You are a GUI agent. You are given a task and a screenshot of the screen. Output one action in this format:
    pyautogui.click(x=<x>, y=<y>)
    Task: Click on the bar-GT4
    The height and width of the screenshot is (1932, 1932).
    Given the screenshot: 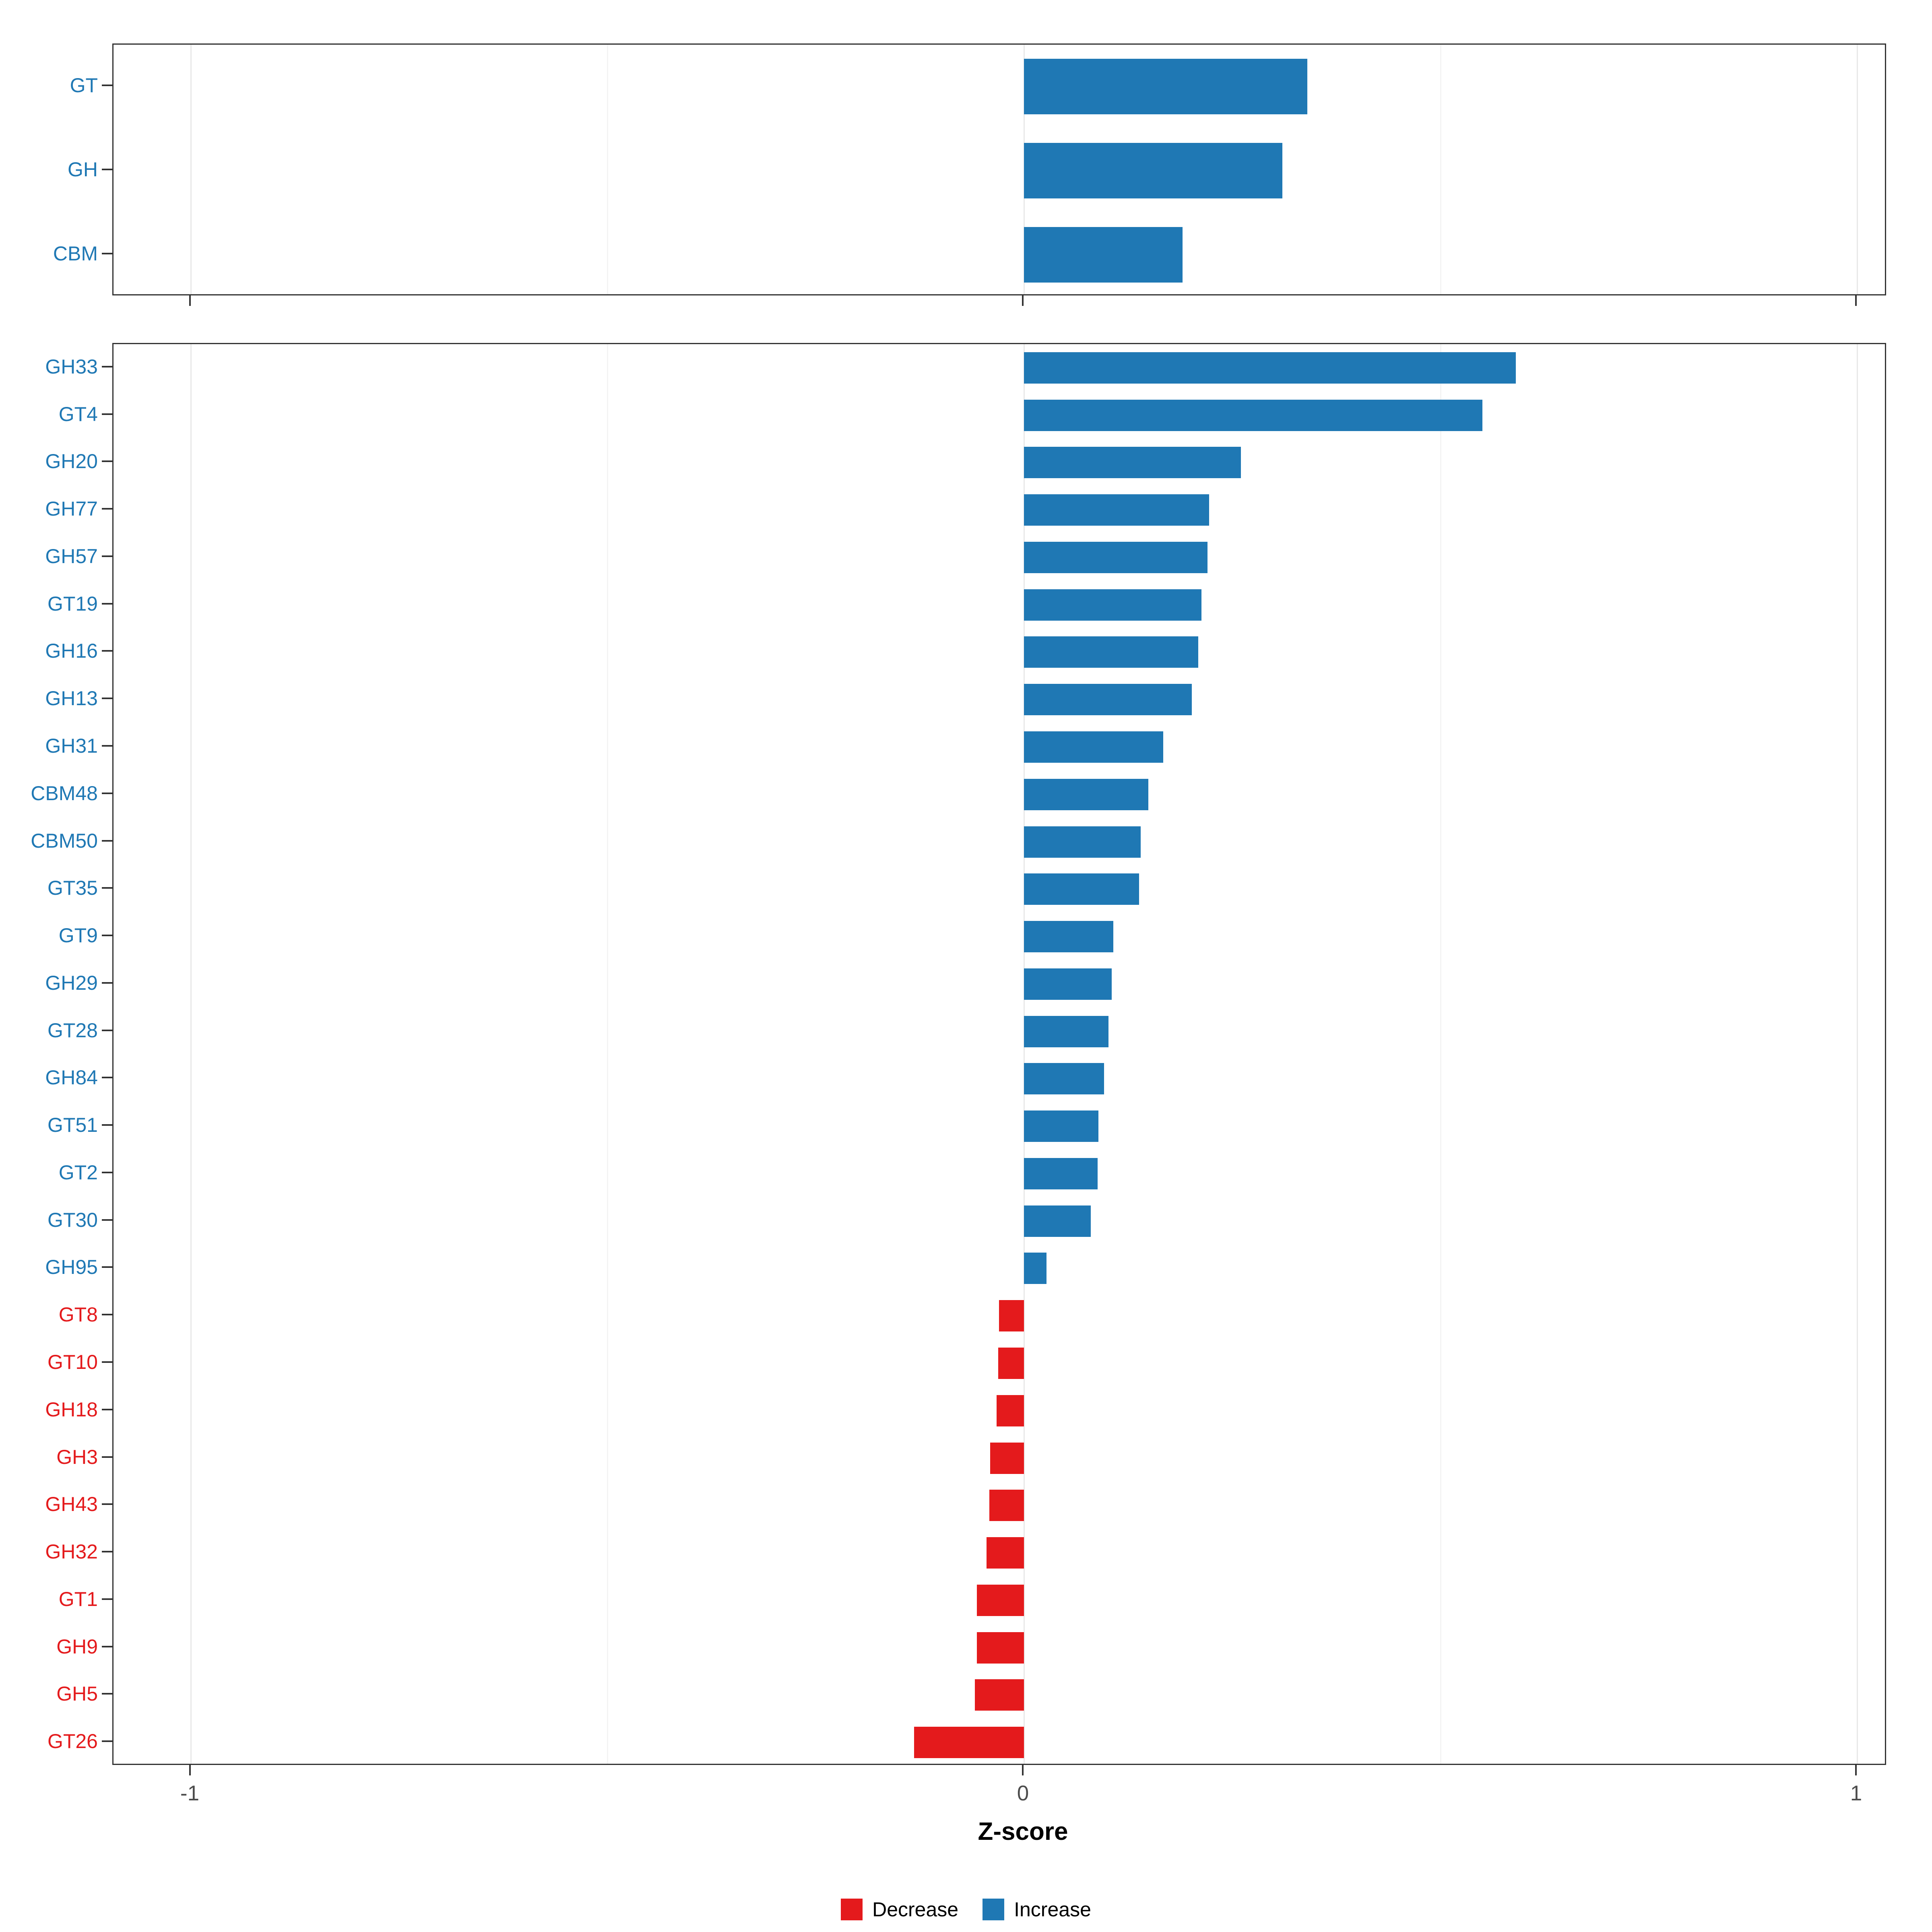 What is the action you would take?
    pyautogui.click(x=1253, y=415)
    